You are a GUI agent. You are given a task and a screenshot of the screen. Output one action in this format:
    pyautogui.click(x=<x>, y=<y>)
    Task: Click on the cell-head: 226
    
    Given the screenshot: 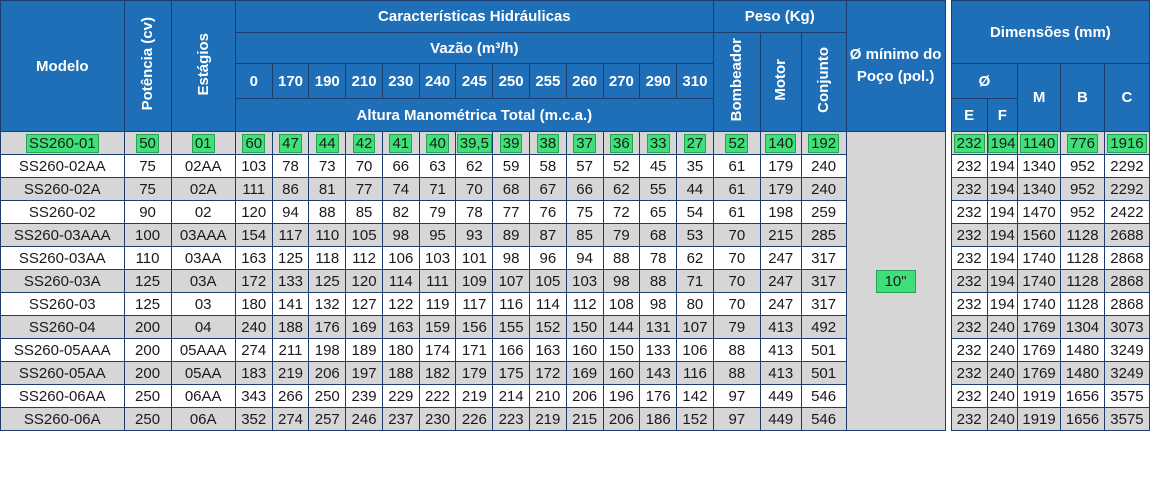 What is the action you would take?
    pyautogui.click(x=474, y=419)
    